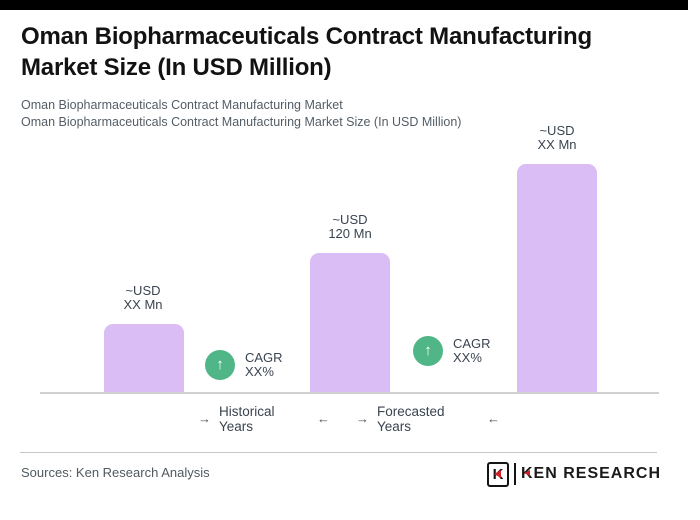  I want to click on logo-wordmark-text: KEN RESEARCH, so click(591, 473).